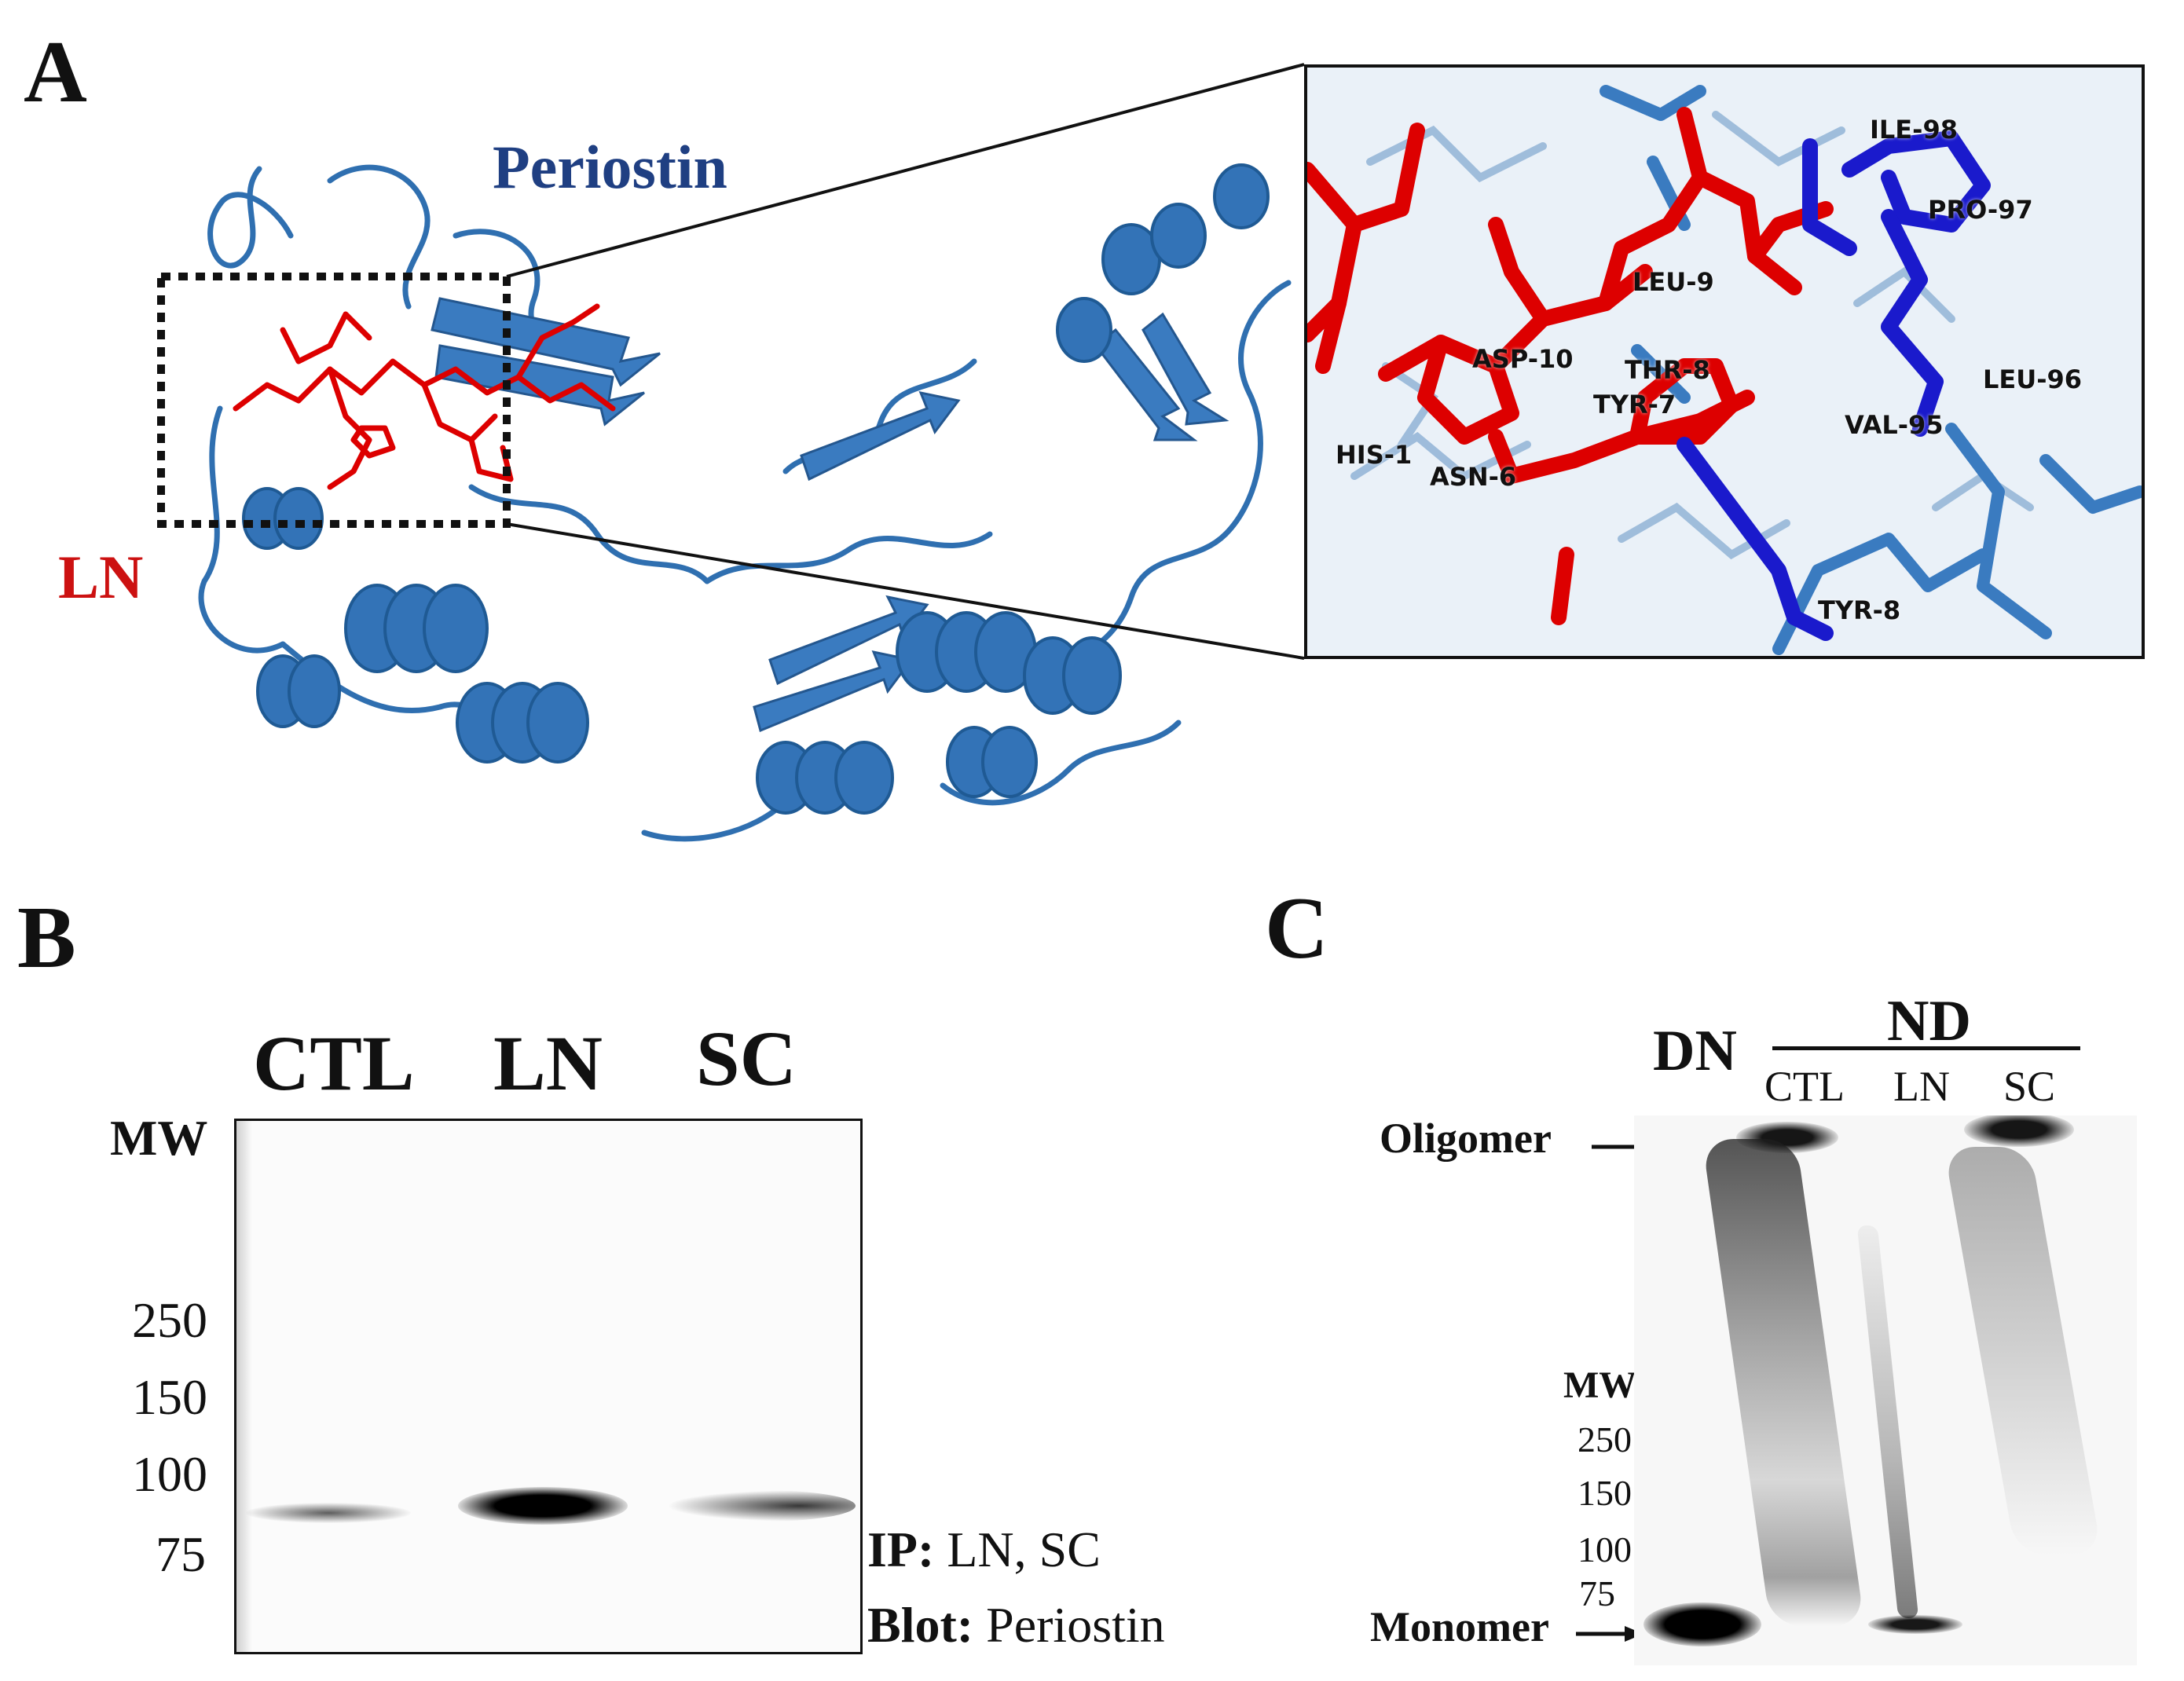  What do you see at coordinates (1296, 928) in the screenshot?
I see `panel-c-letter: C` at bounding box center [1296, 928].